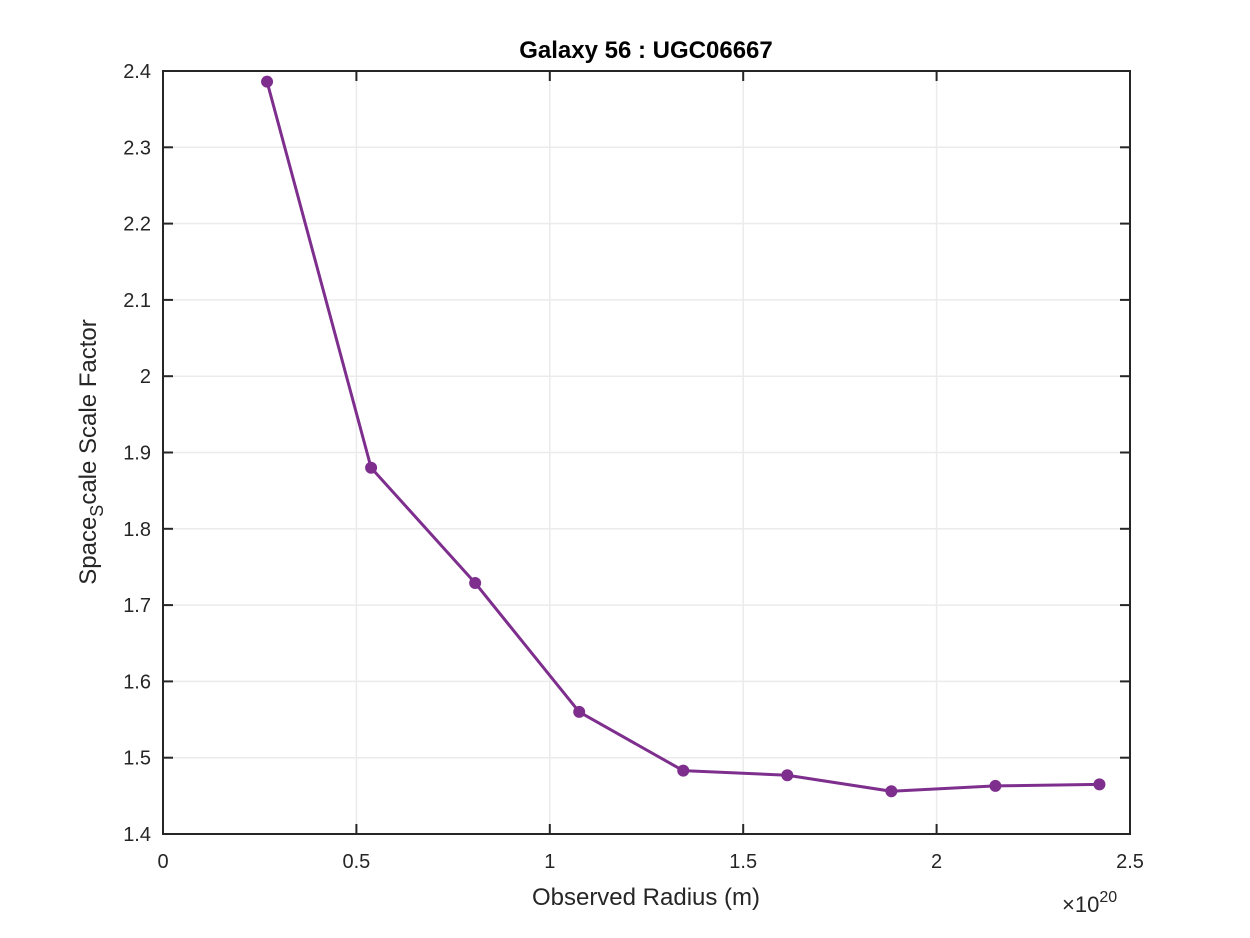 The height and width of the screenshot is (938, 1250). Describe the element at coordinates (137, 225) in the screenshot. I see `y-tick-label: 2.2` at that location.